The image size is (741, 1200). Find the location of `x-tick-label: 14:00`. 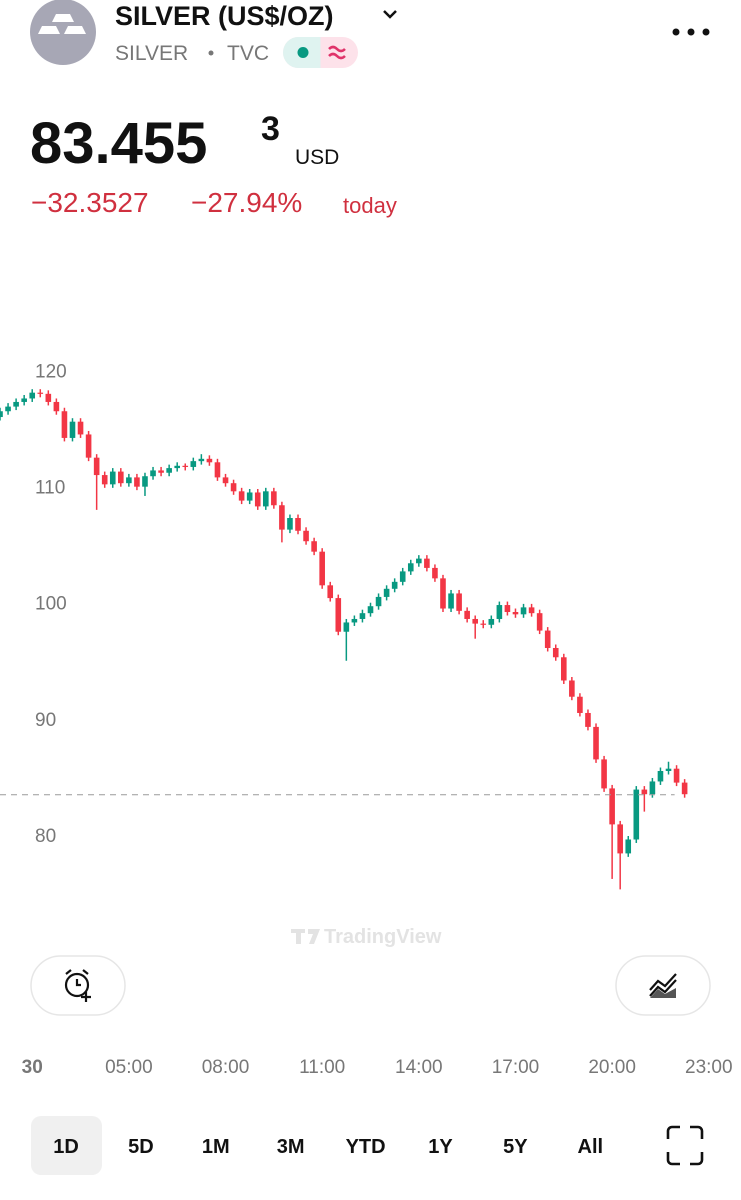

x-tick-label: 14:00 is located at coordinates (419, 1067).